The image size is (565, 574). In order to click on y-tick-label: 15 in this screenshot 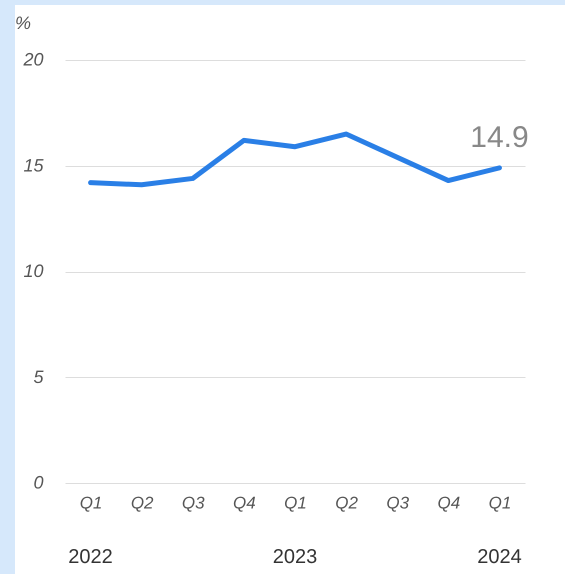, I will do `click(33, 165)`.